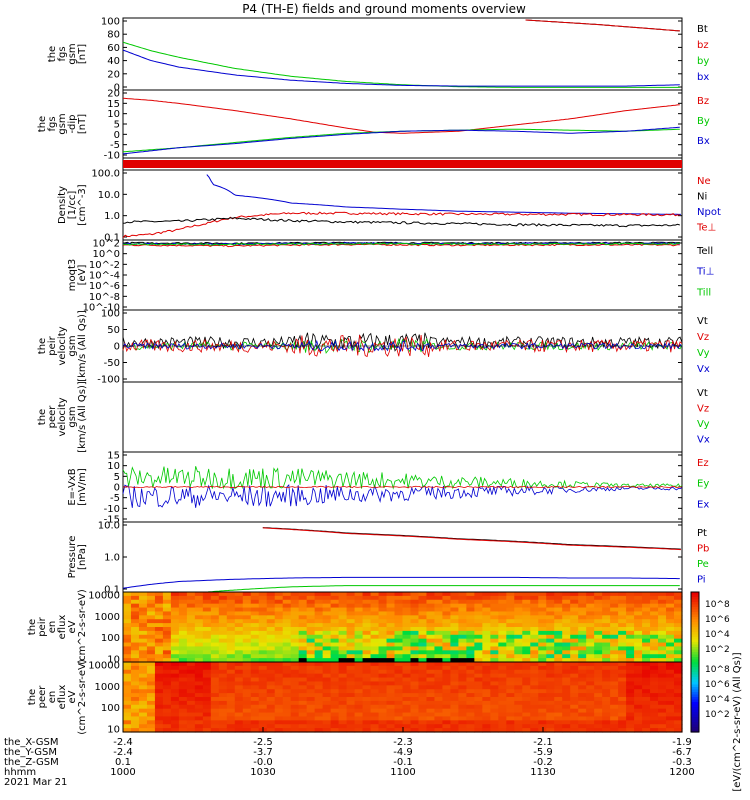 The height and width of the screenshot is (800, 750). What do you see at coordinates (113, 35) in the screenshot?
I see `y-tick-label: 80` at bounding box center [113, 35].